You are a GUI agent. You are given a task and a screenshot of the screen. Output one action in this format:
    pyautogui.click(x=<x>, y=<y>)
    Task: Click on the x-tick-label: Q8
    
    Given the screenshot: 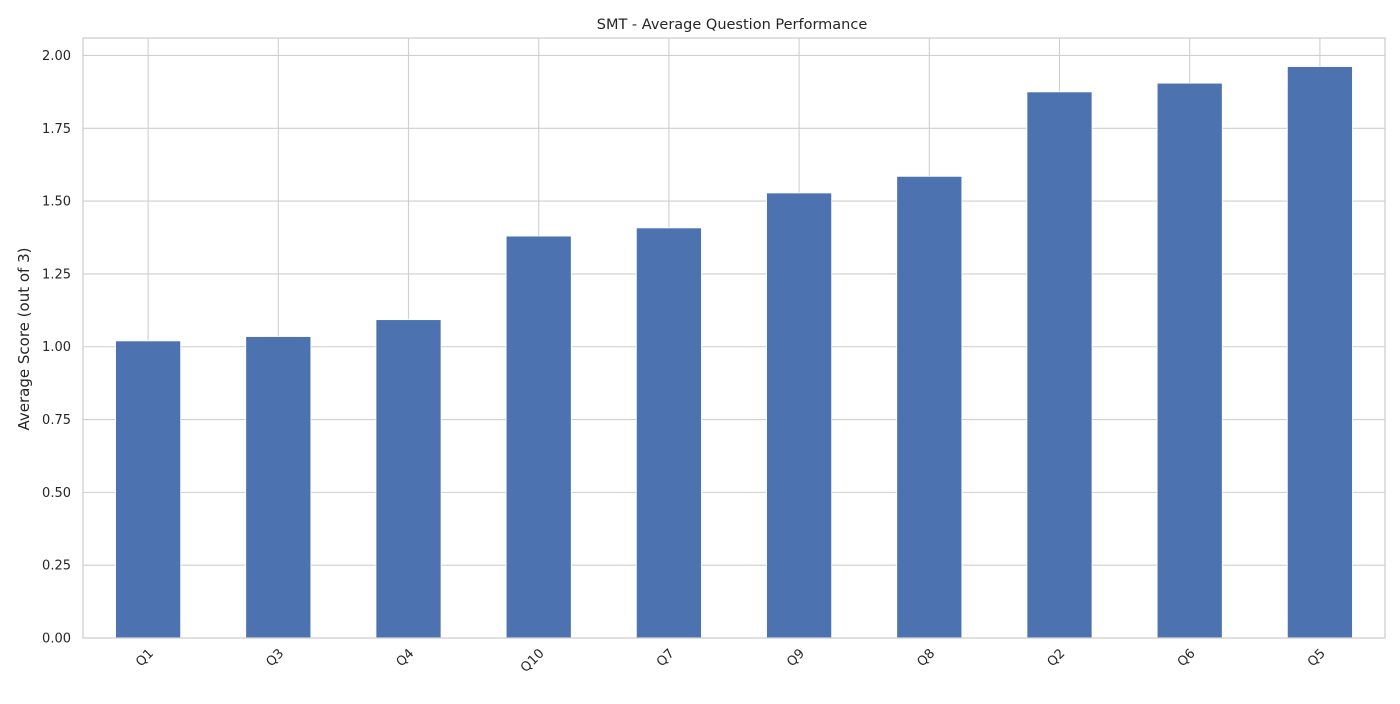 What is the action you would take?
    pyautogui.click(x=926, y=658)
    